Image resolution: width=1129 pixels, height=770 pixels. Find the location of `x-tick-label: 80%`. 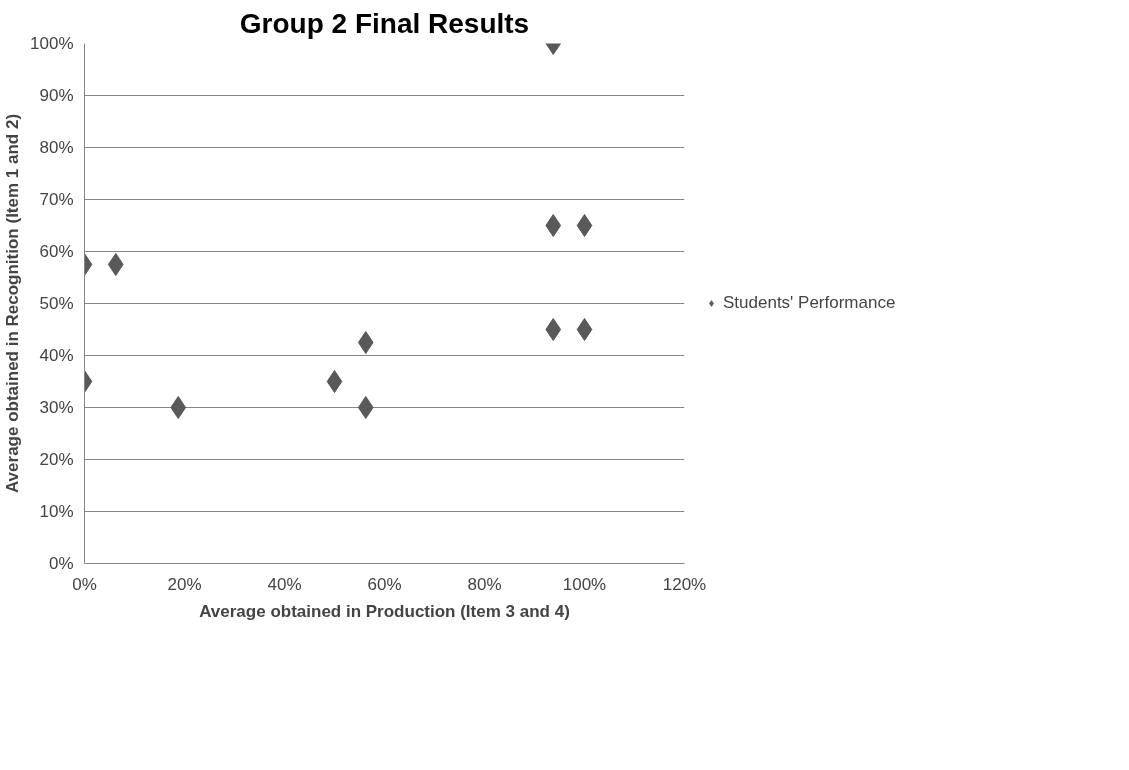

x-tick-label: 80% is located at coordinates (484, 584).